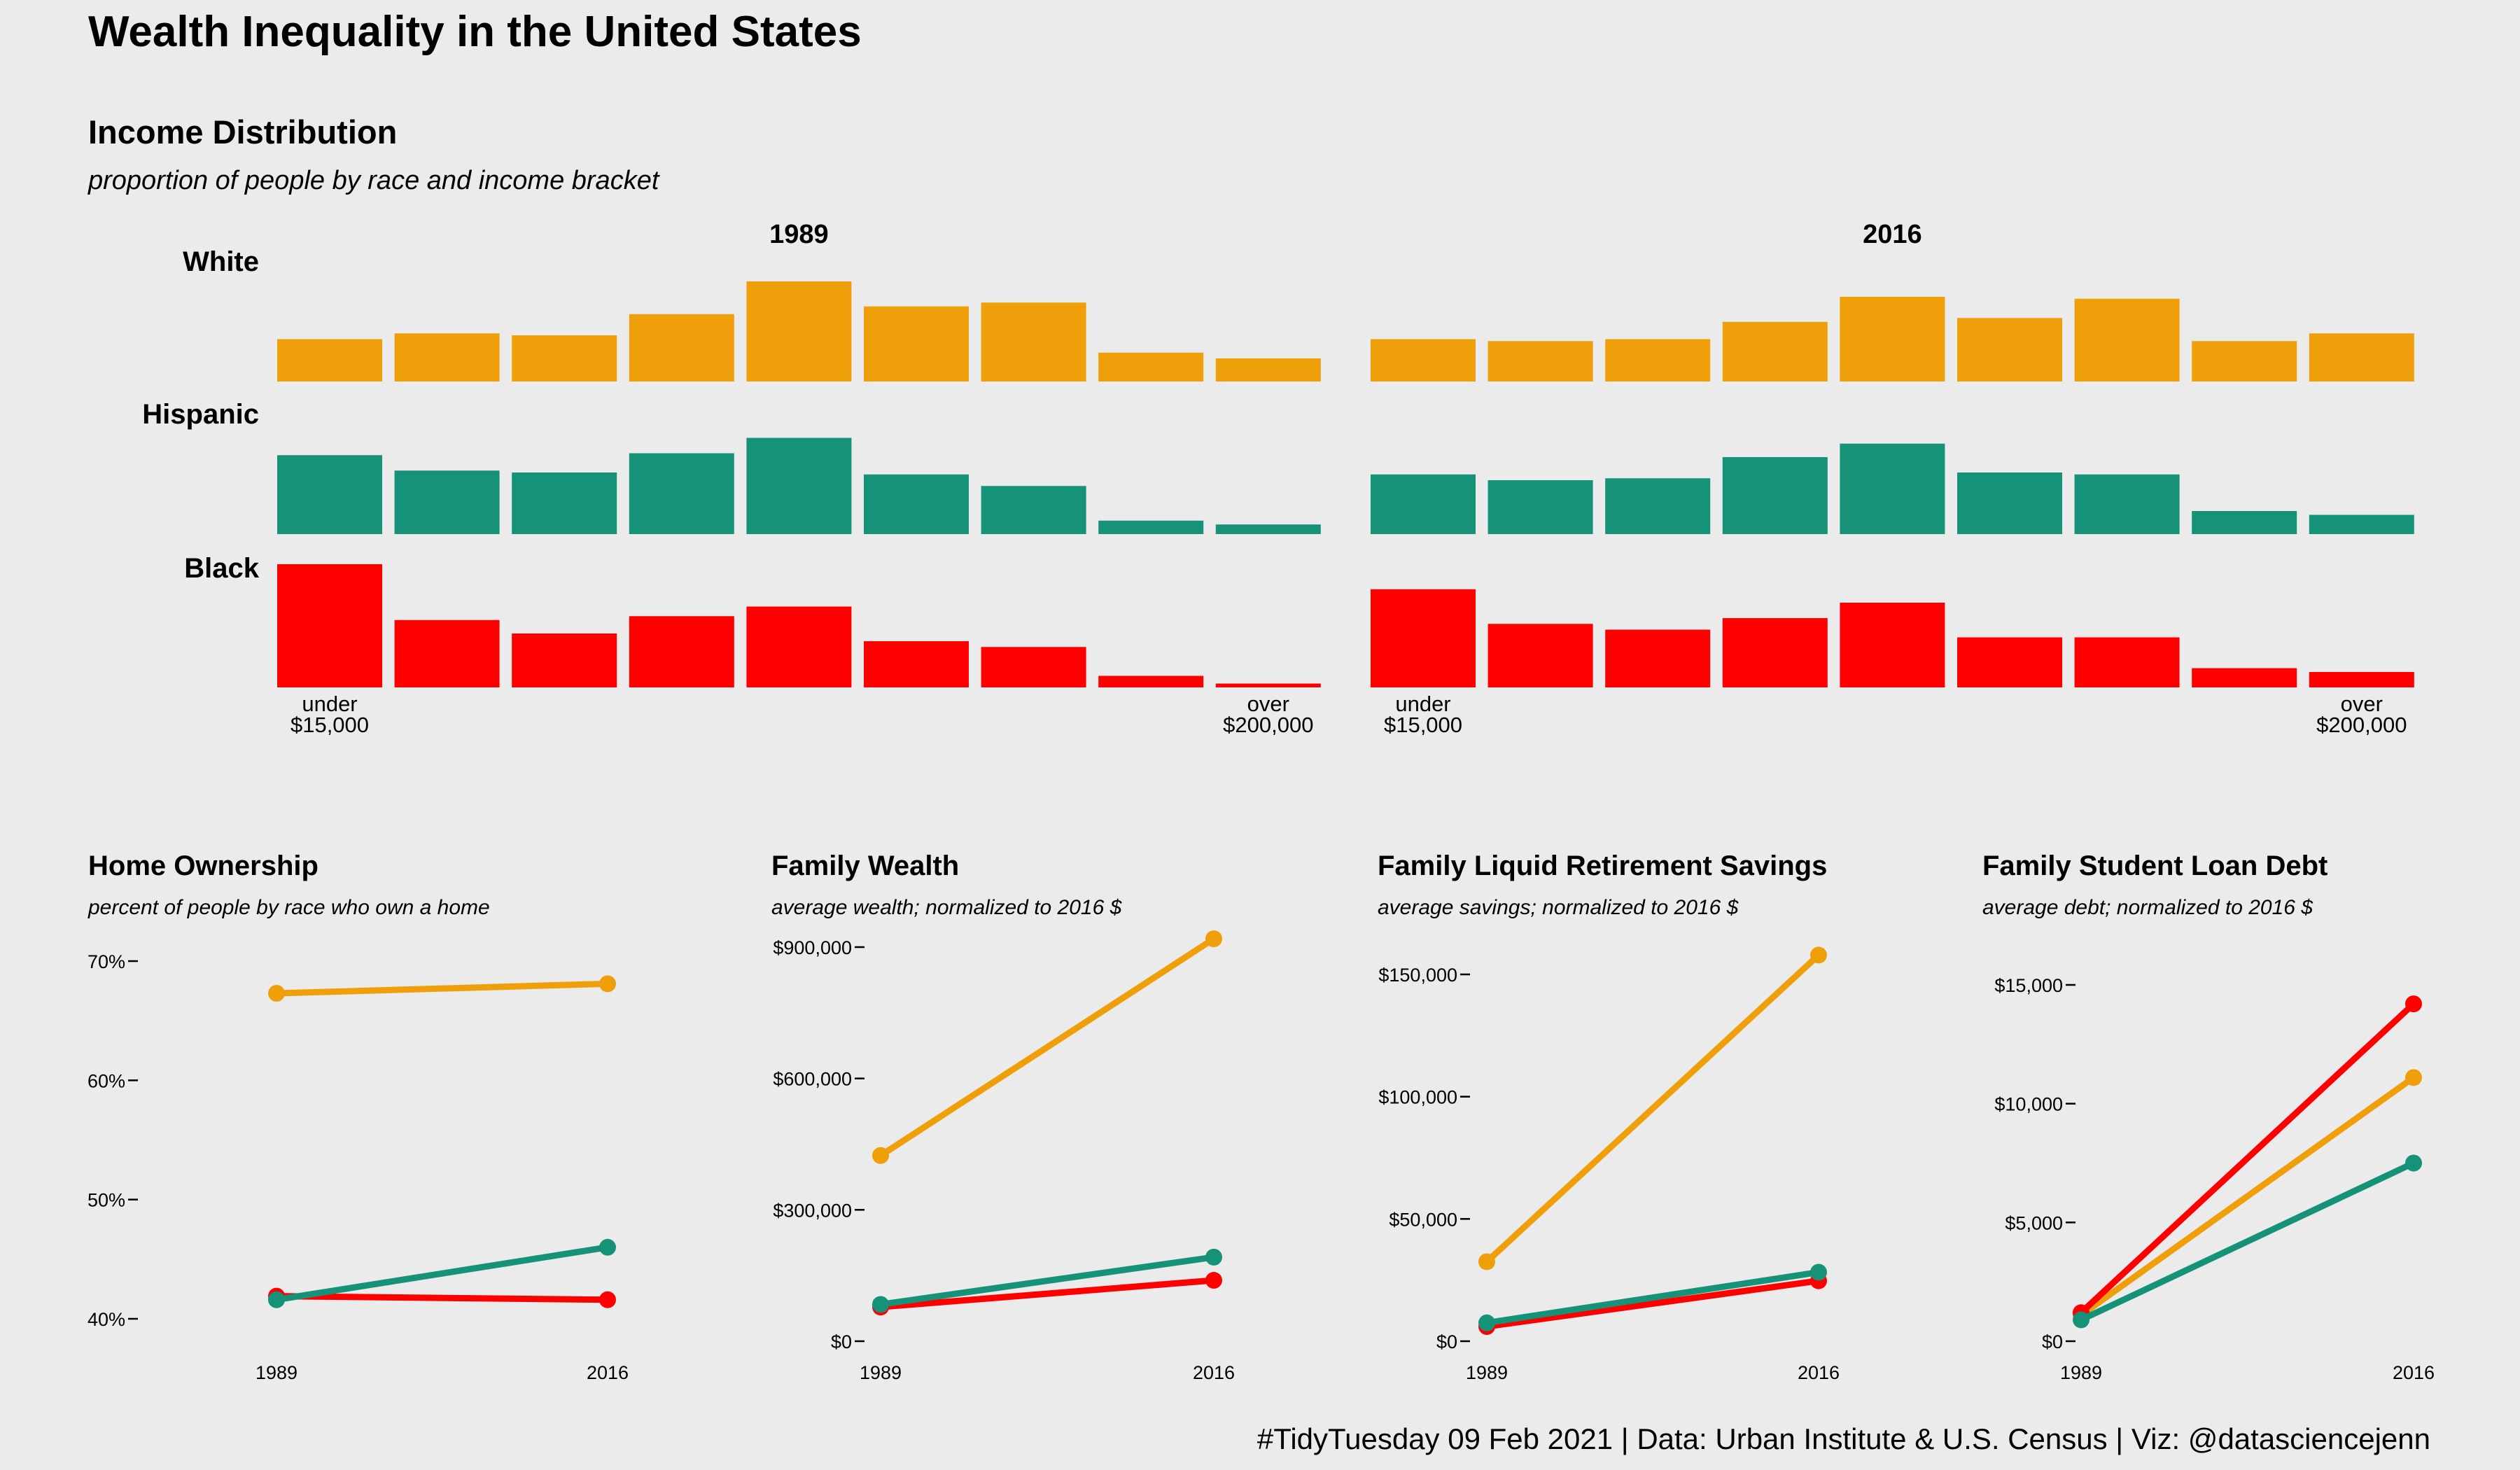  Describe the element at coordinates (221, 568) in the screenshot. I see `race-label-black: Black` at that location.